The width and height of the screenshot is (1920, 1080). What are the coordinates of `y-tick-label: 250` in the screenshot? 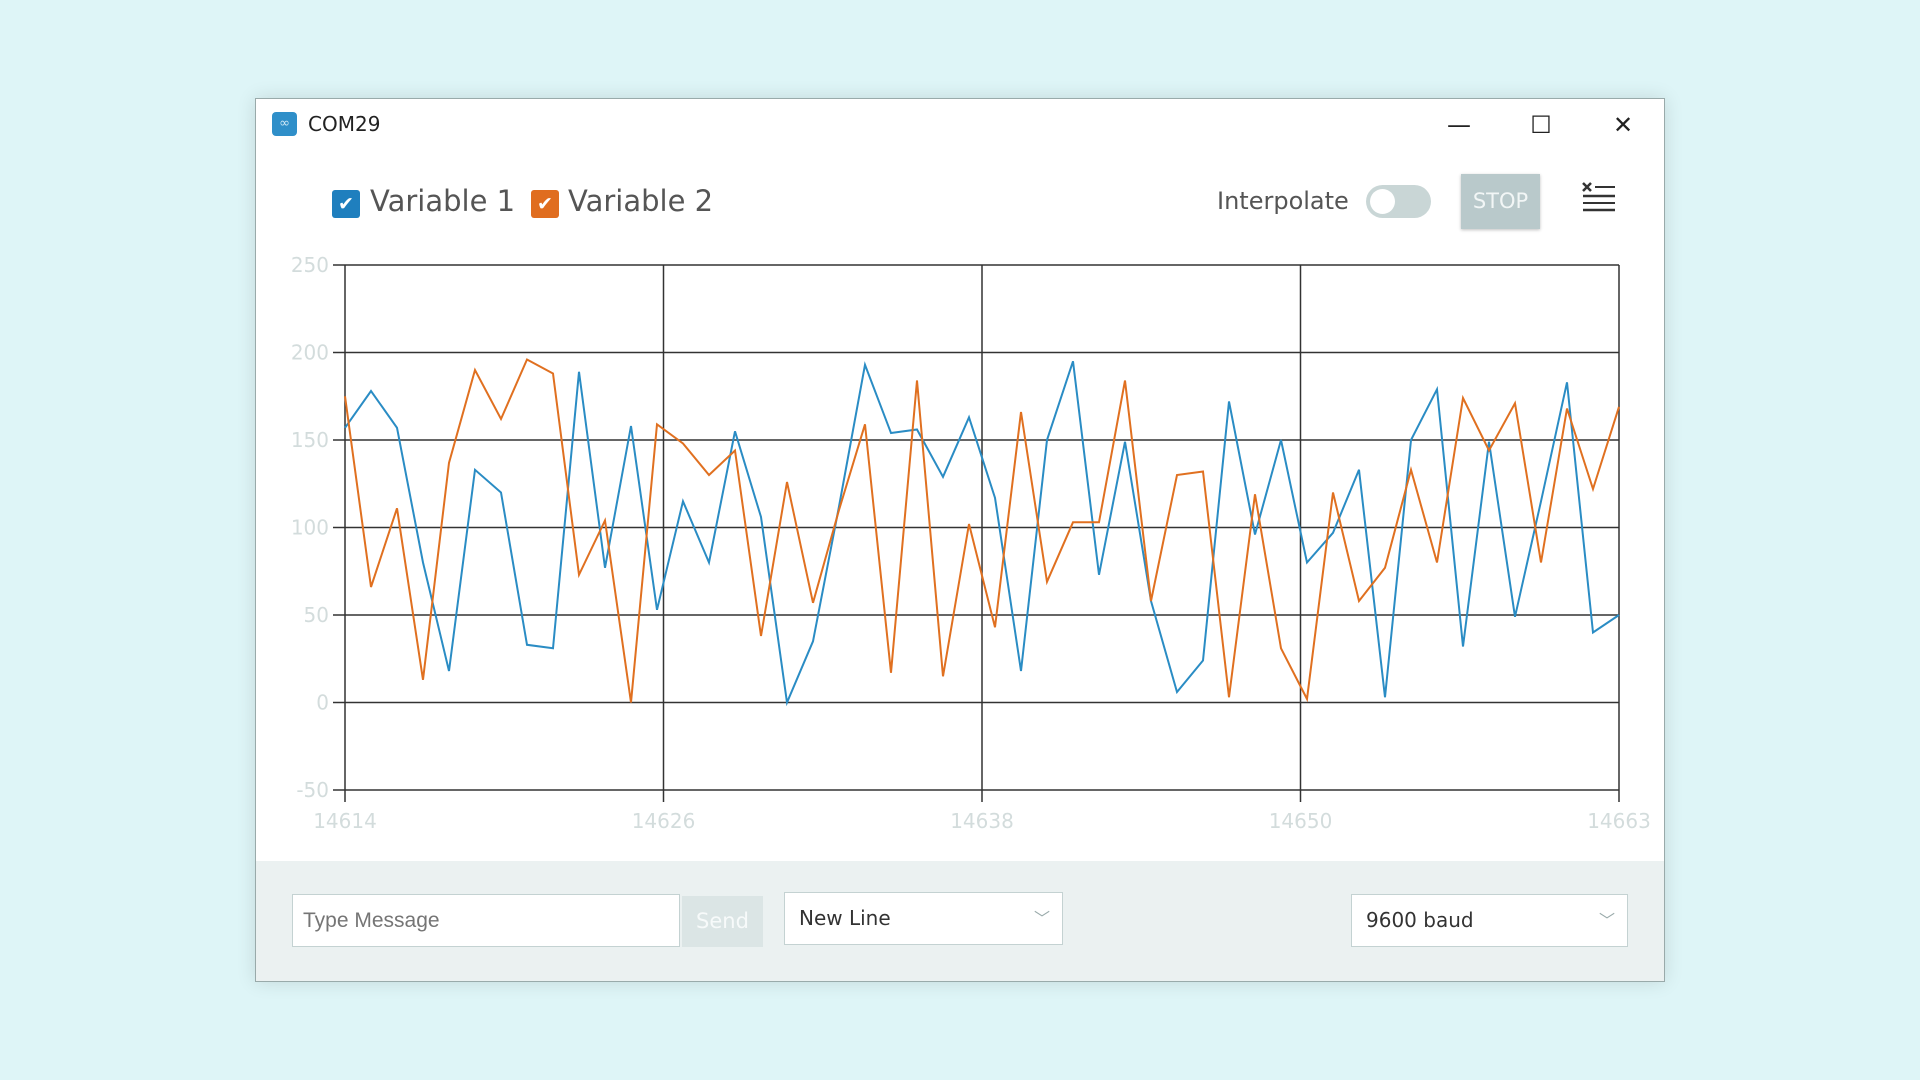 It's located at (310, 265).